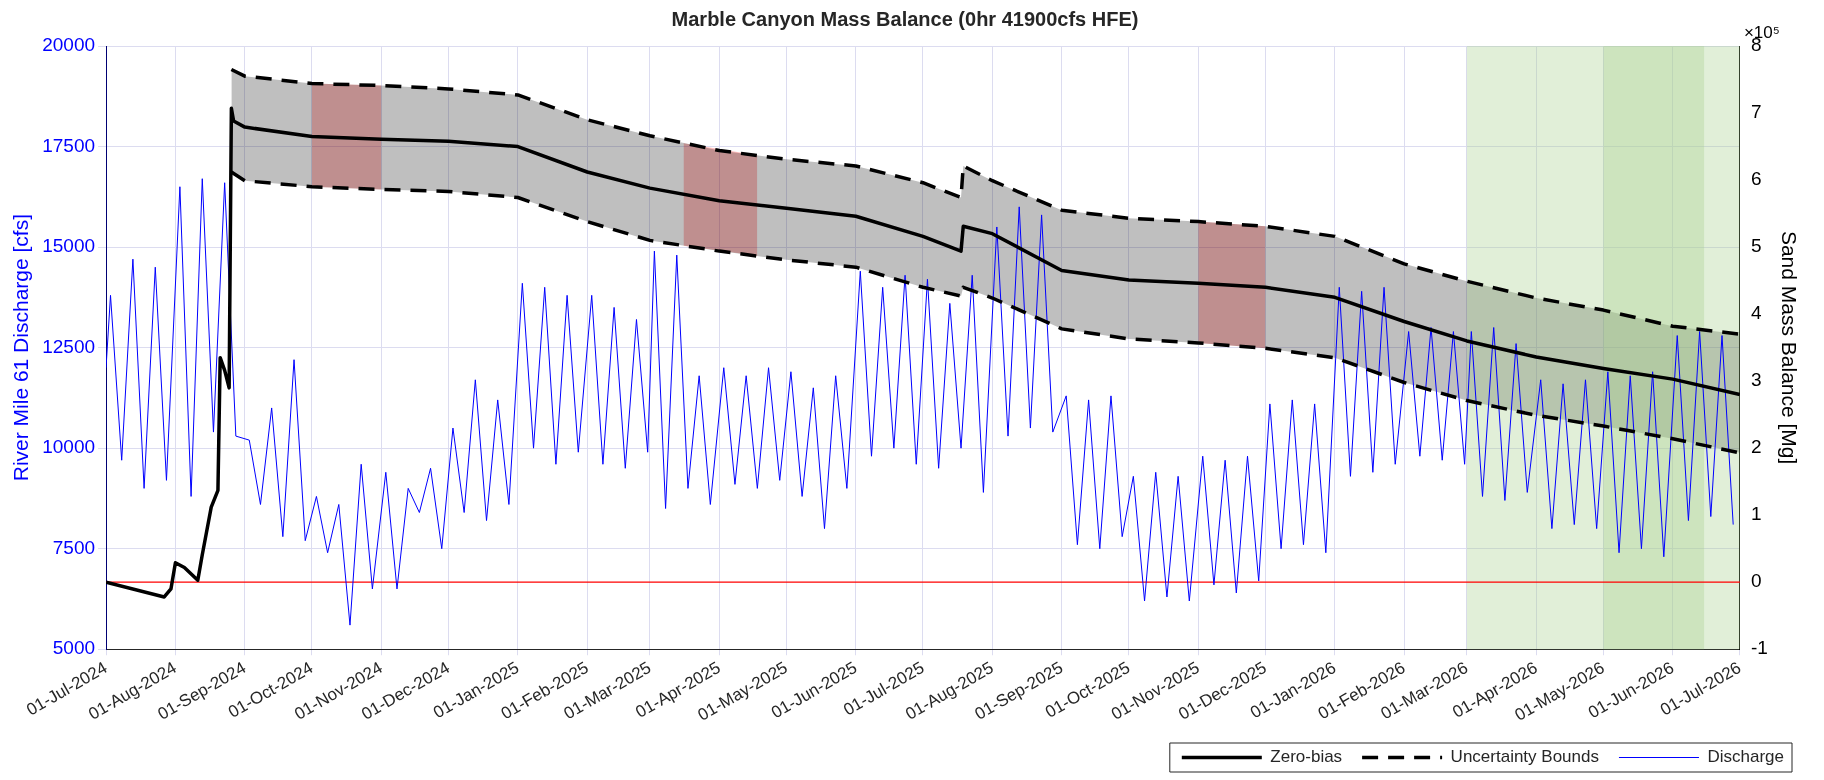 The width and height of the screenshot is (1824, 780). What do you see at coordinates (1789, 347) in the screenshot?
I see `y2-axis-title: Sand Mass Balance [Mg]` at bounding box center [1789, 347].